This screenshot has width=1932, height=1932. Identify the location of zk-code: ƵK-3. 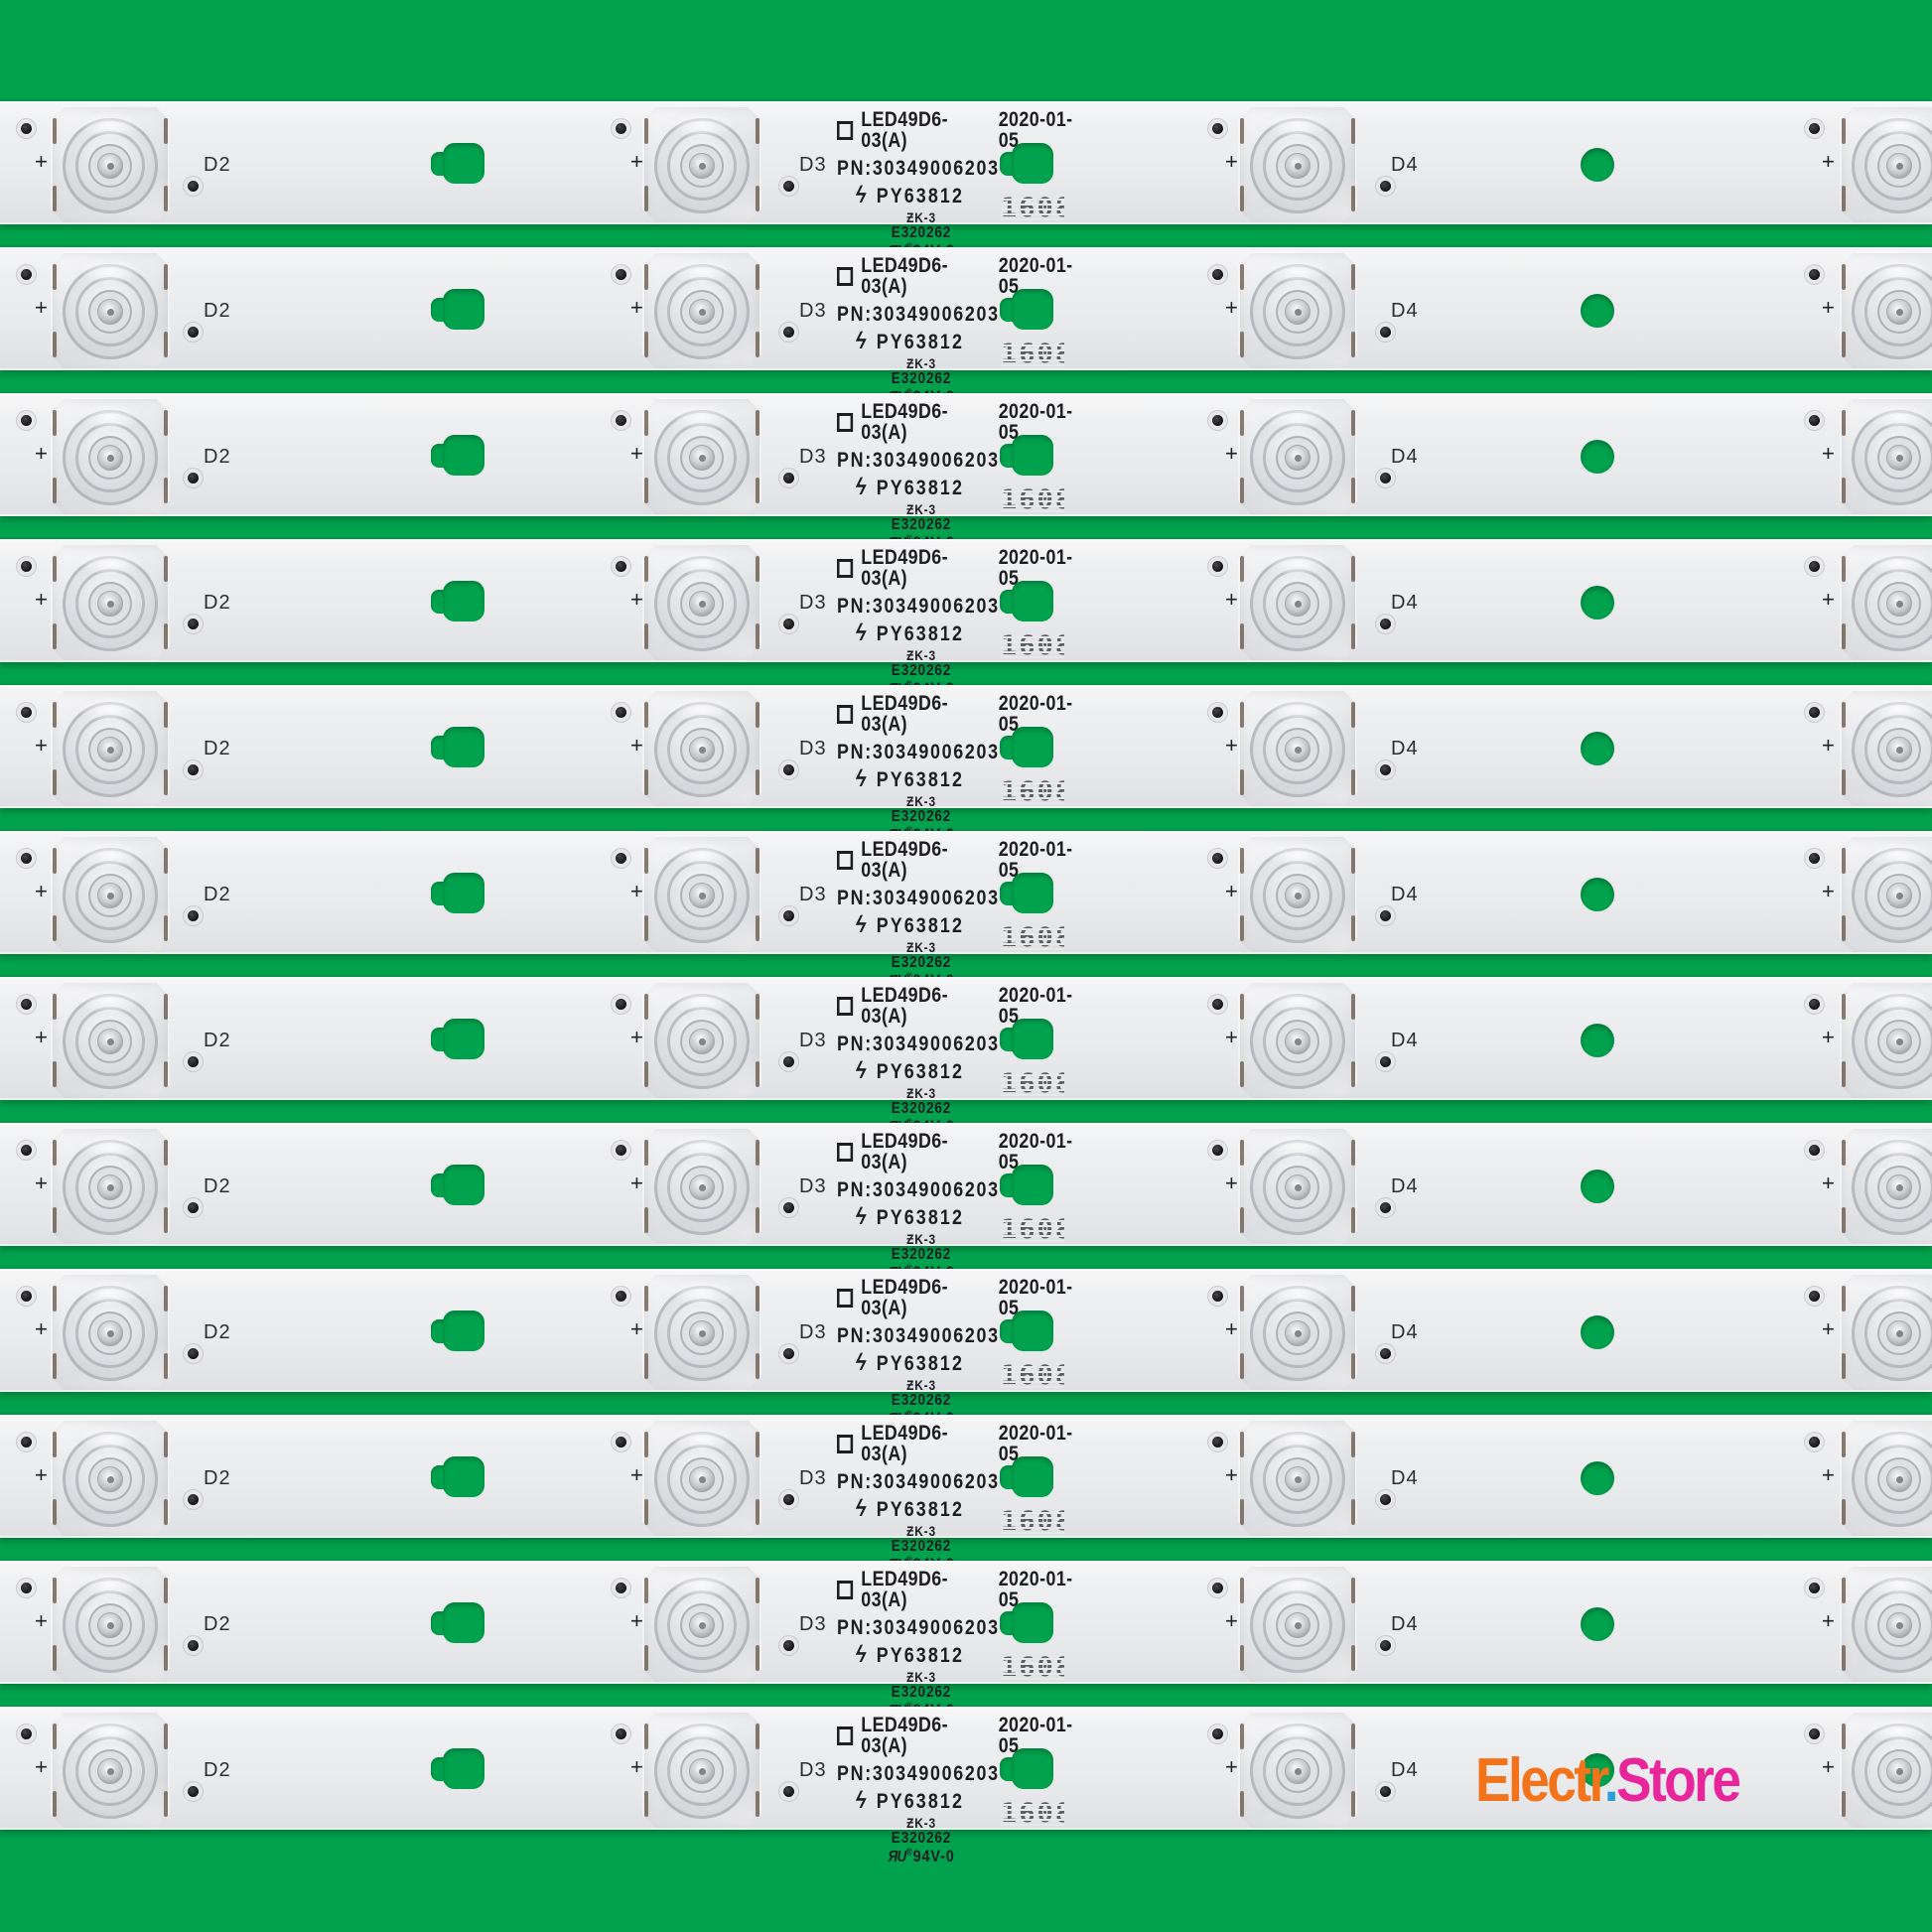
(921, 655).